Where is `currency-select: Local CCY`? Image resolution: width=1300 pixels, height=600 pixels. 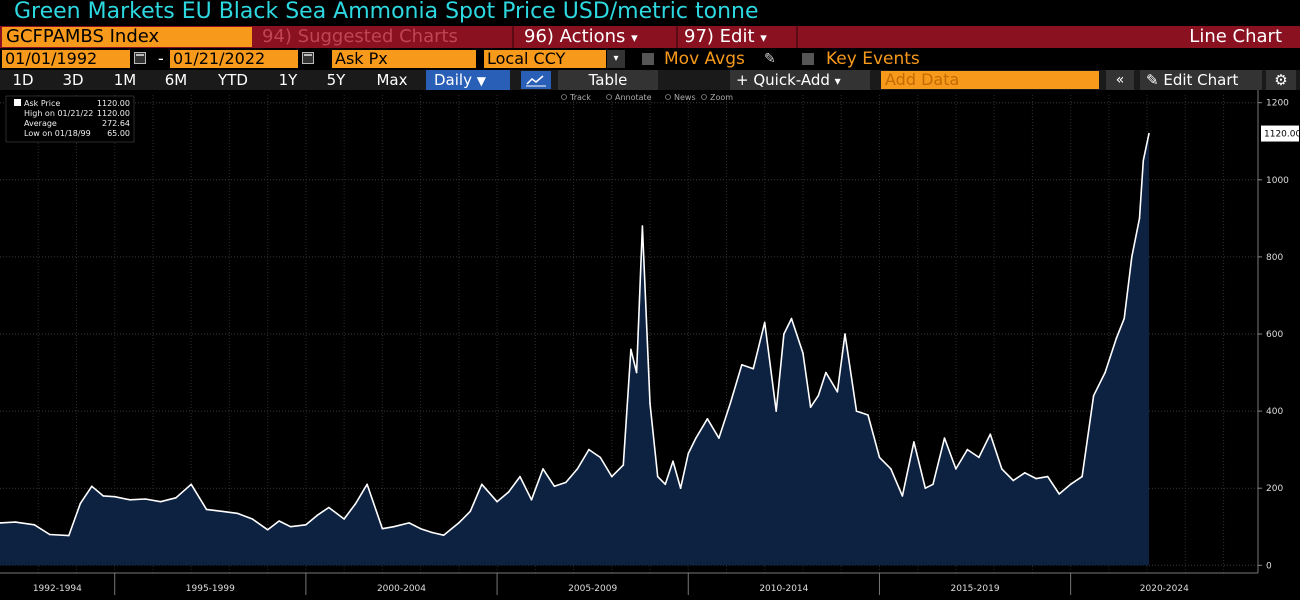 currency-select: Local CCY is located at coordinates (545, 59).